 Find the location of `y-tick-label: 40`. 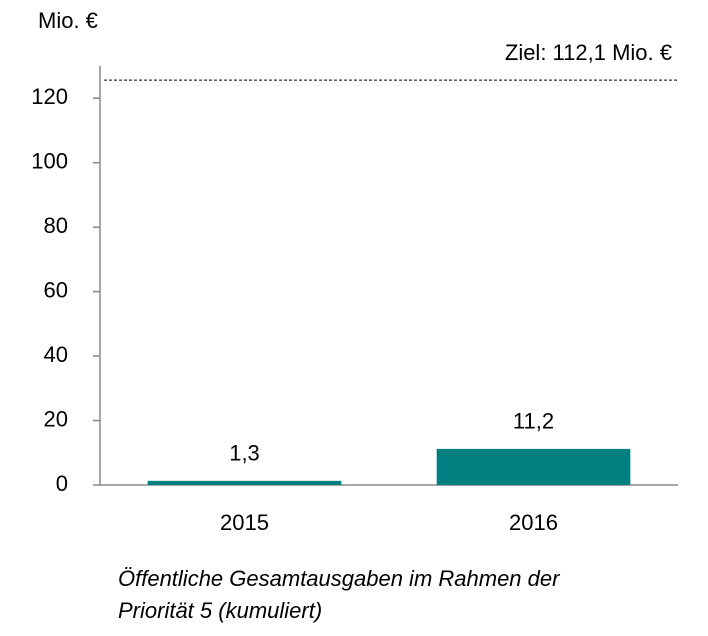

y-tick-label: 40 is located at coordinates (56, 354).